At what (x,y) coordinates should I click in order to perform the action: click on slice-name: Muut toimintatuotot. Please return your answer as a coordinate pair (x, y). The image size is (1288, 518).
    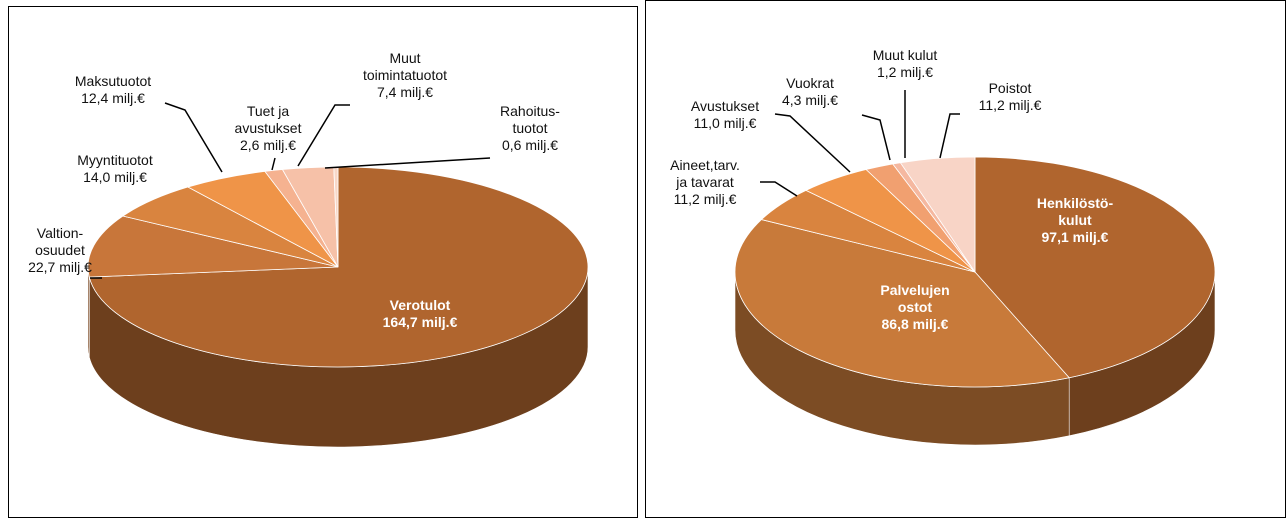
    Looking at the image, I should click on (405, 66).